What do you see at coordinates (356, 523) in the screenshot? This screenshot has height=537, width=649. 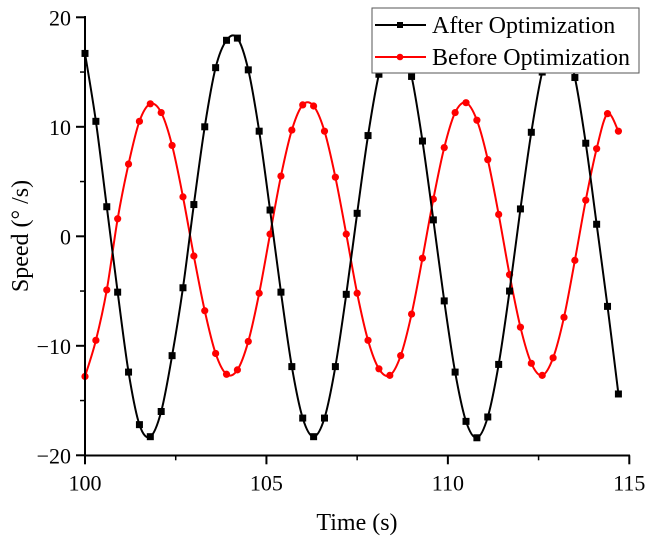 I see `x-axis-title: Time (s)` at bounding box center [356, 523].